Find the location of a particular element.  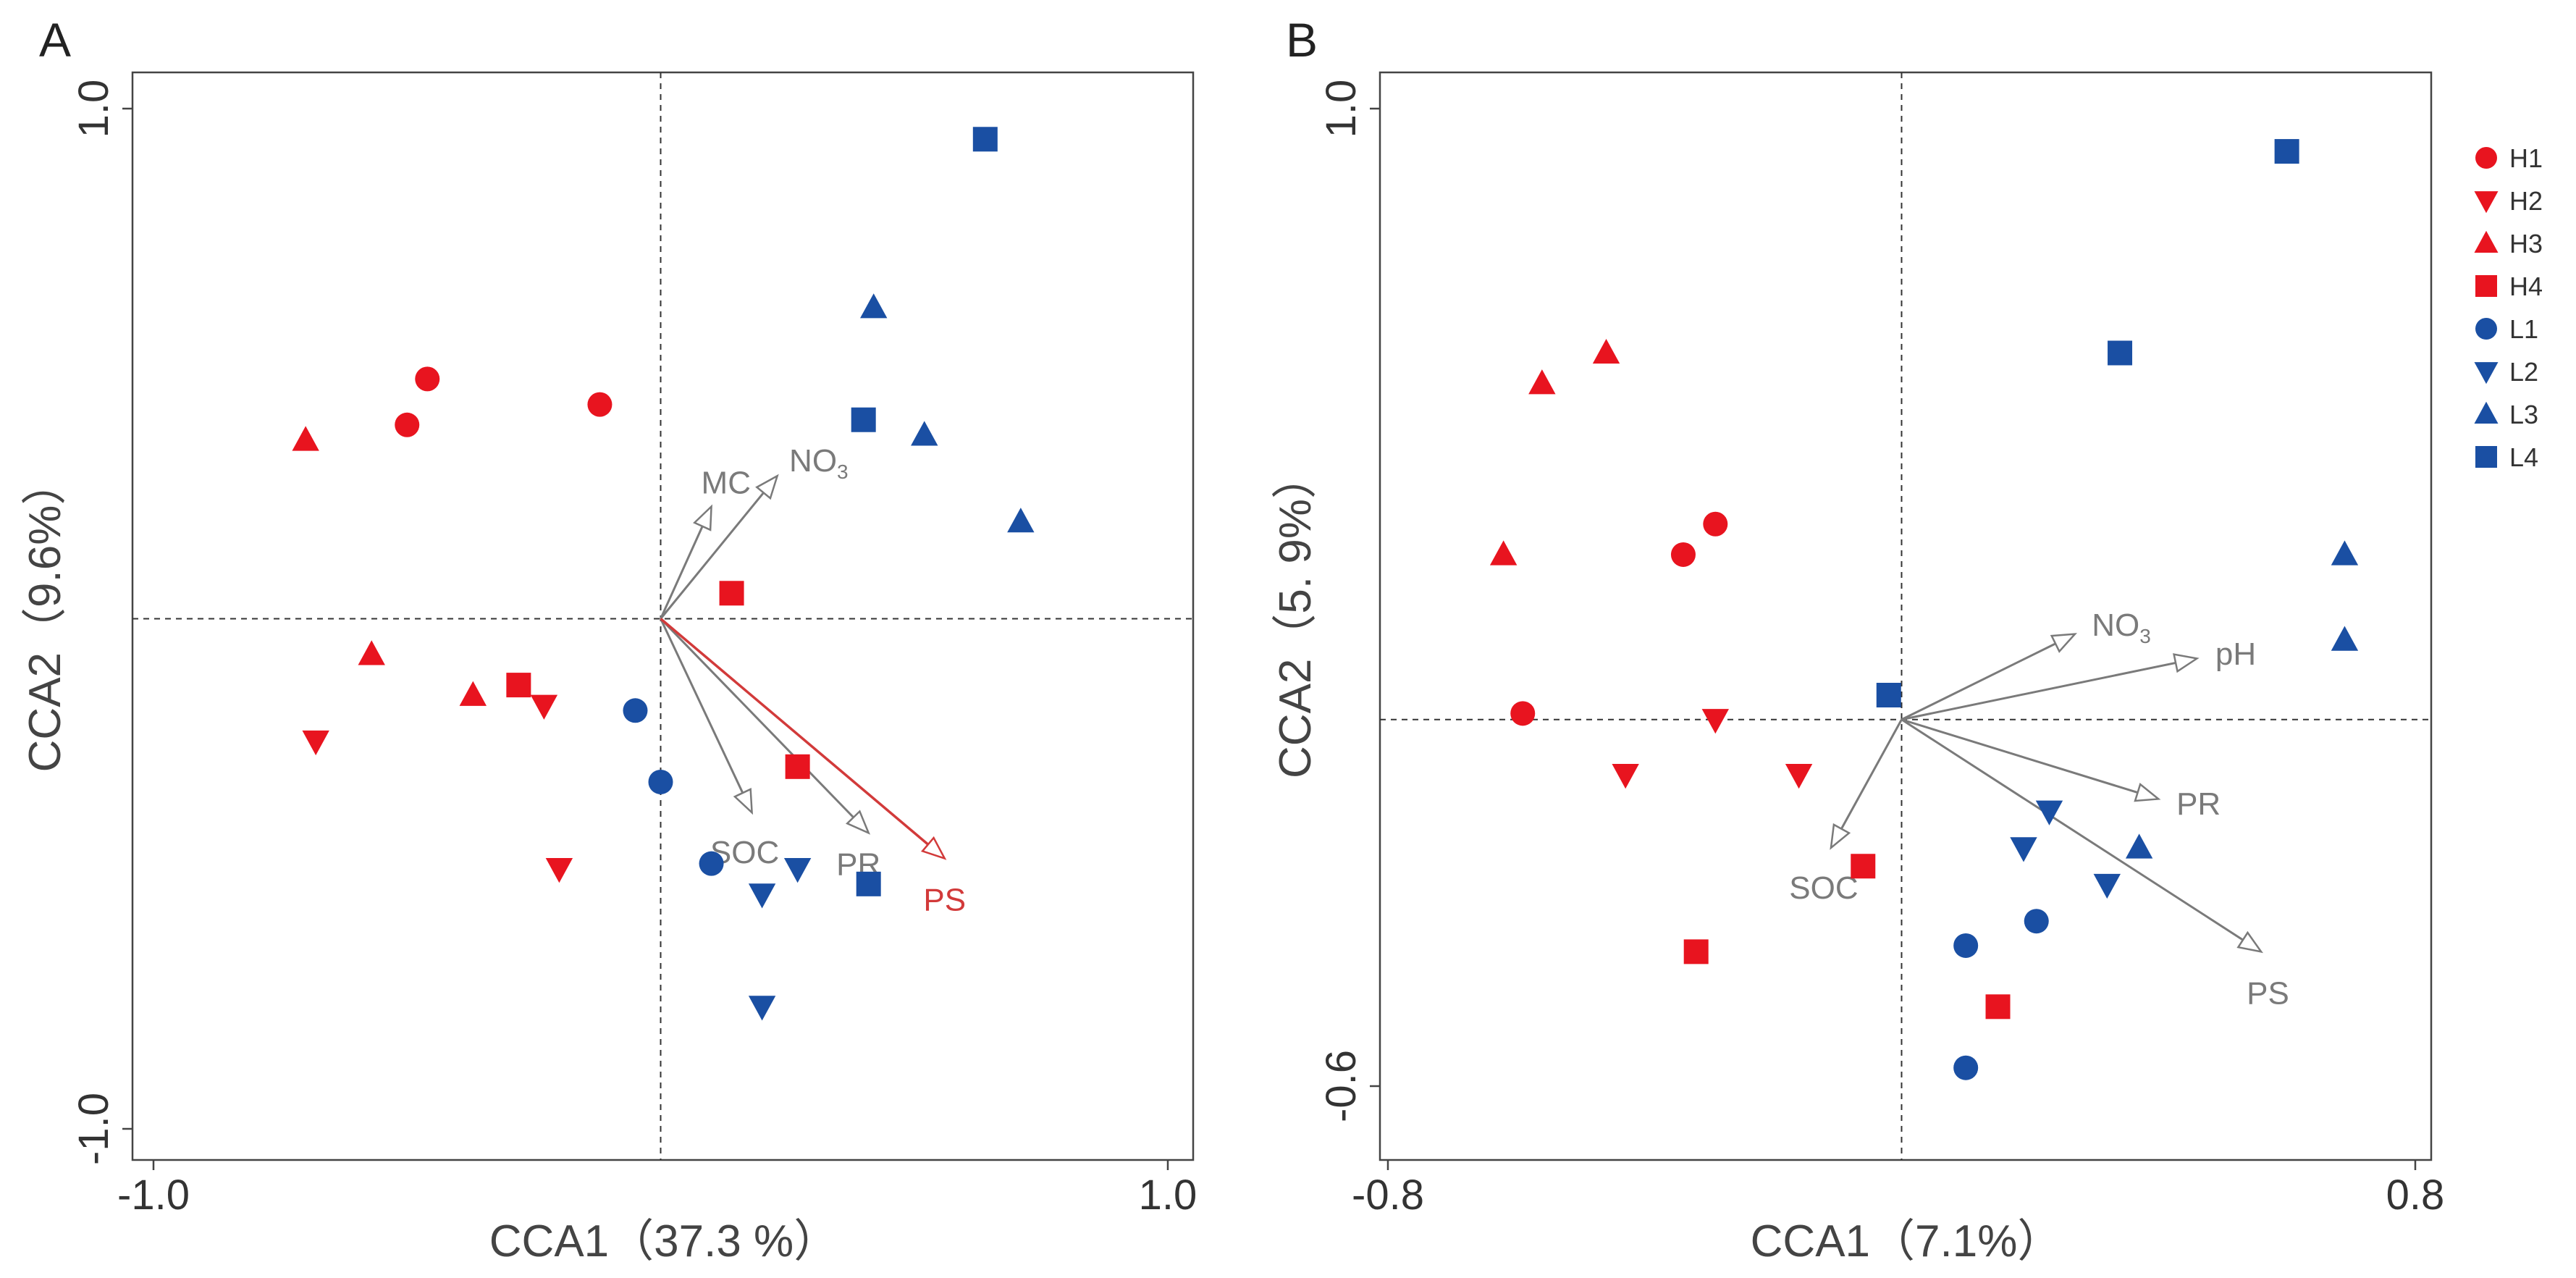

legend-label: L2 is located at coordinates (2523, 372).